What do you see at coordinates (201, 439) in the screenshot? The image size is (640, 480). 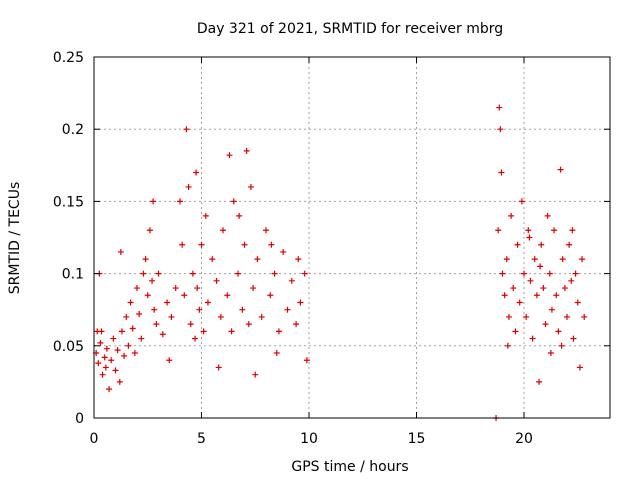 I see `x-tick-label: 5` at bounding box center [201, 439].